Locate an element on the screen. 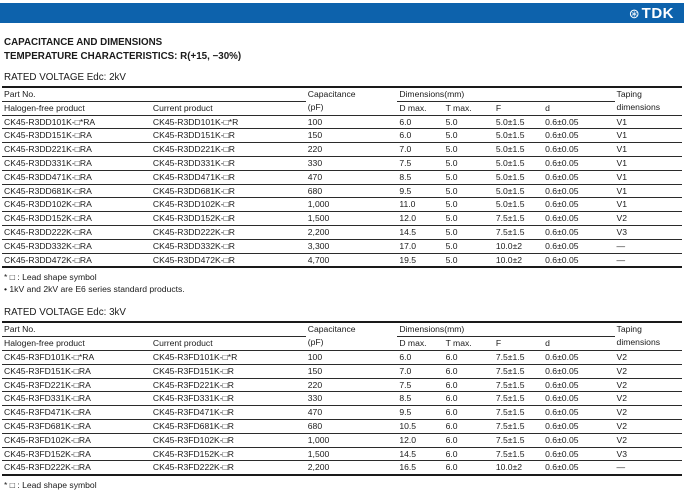 The width and height of the screenshot is (684, 496). cell-capacitance: 1,500 is located at coordinates (351, 454).